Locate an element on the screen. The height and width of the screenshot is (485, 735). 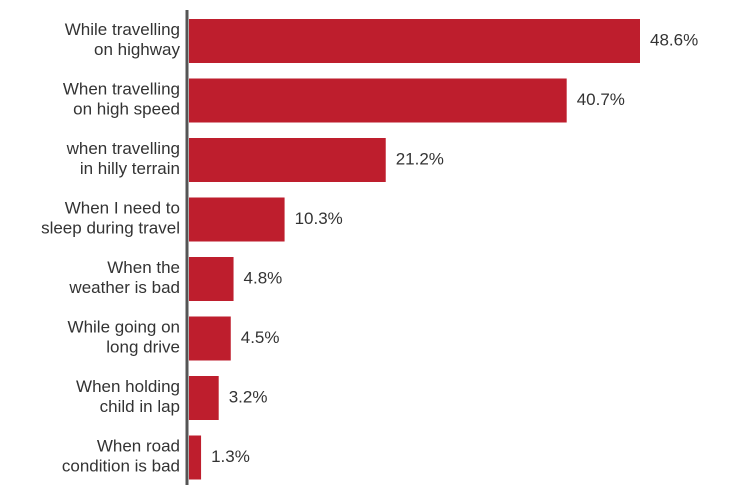
category-label-line: long drive is located at coordinates (143, 347).